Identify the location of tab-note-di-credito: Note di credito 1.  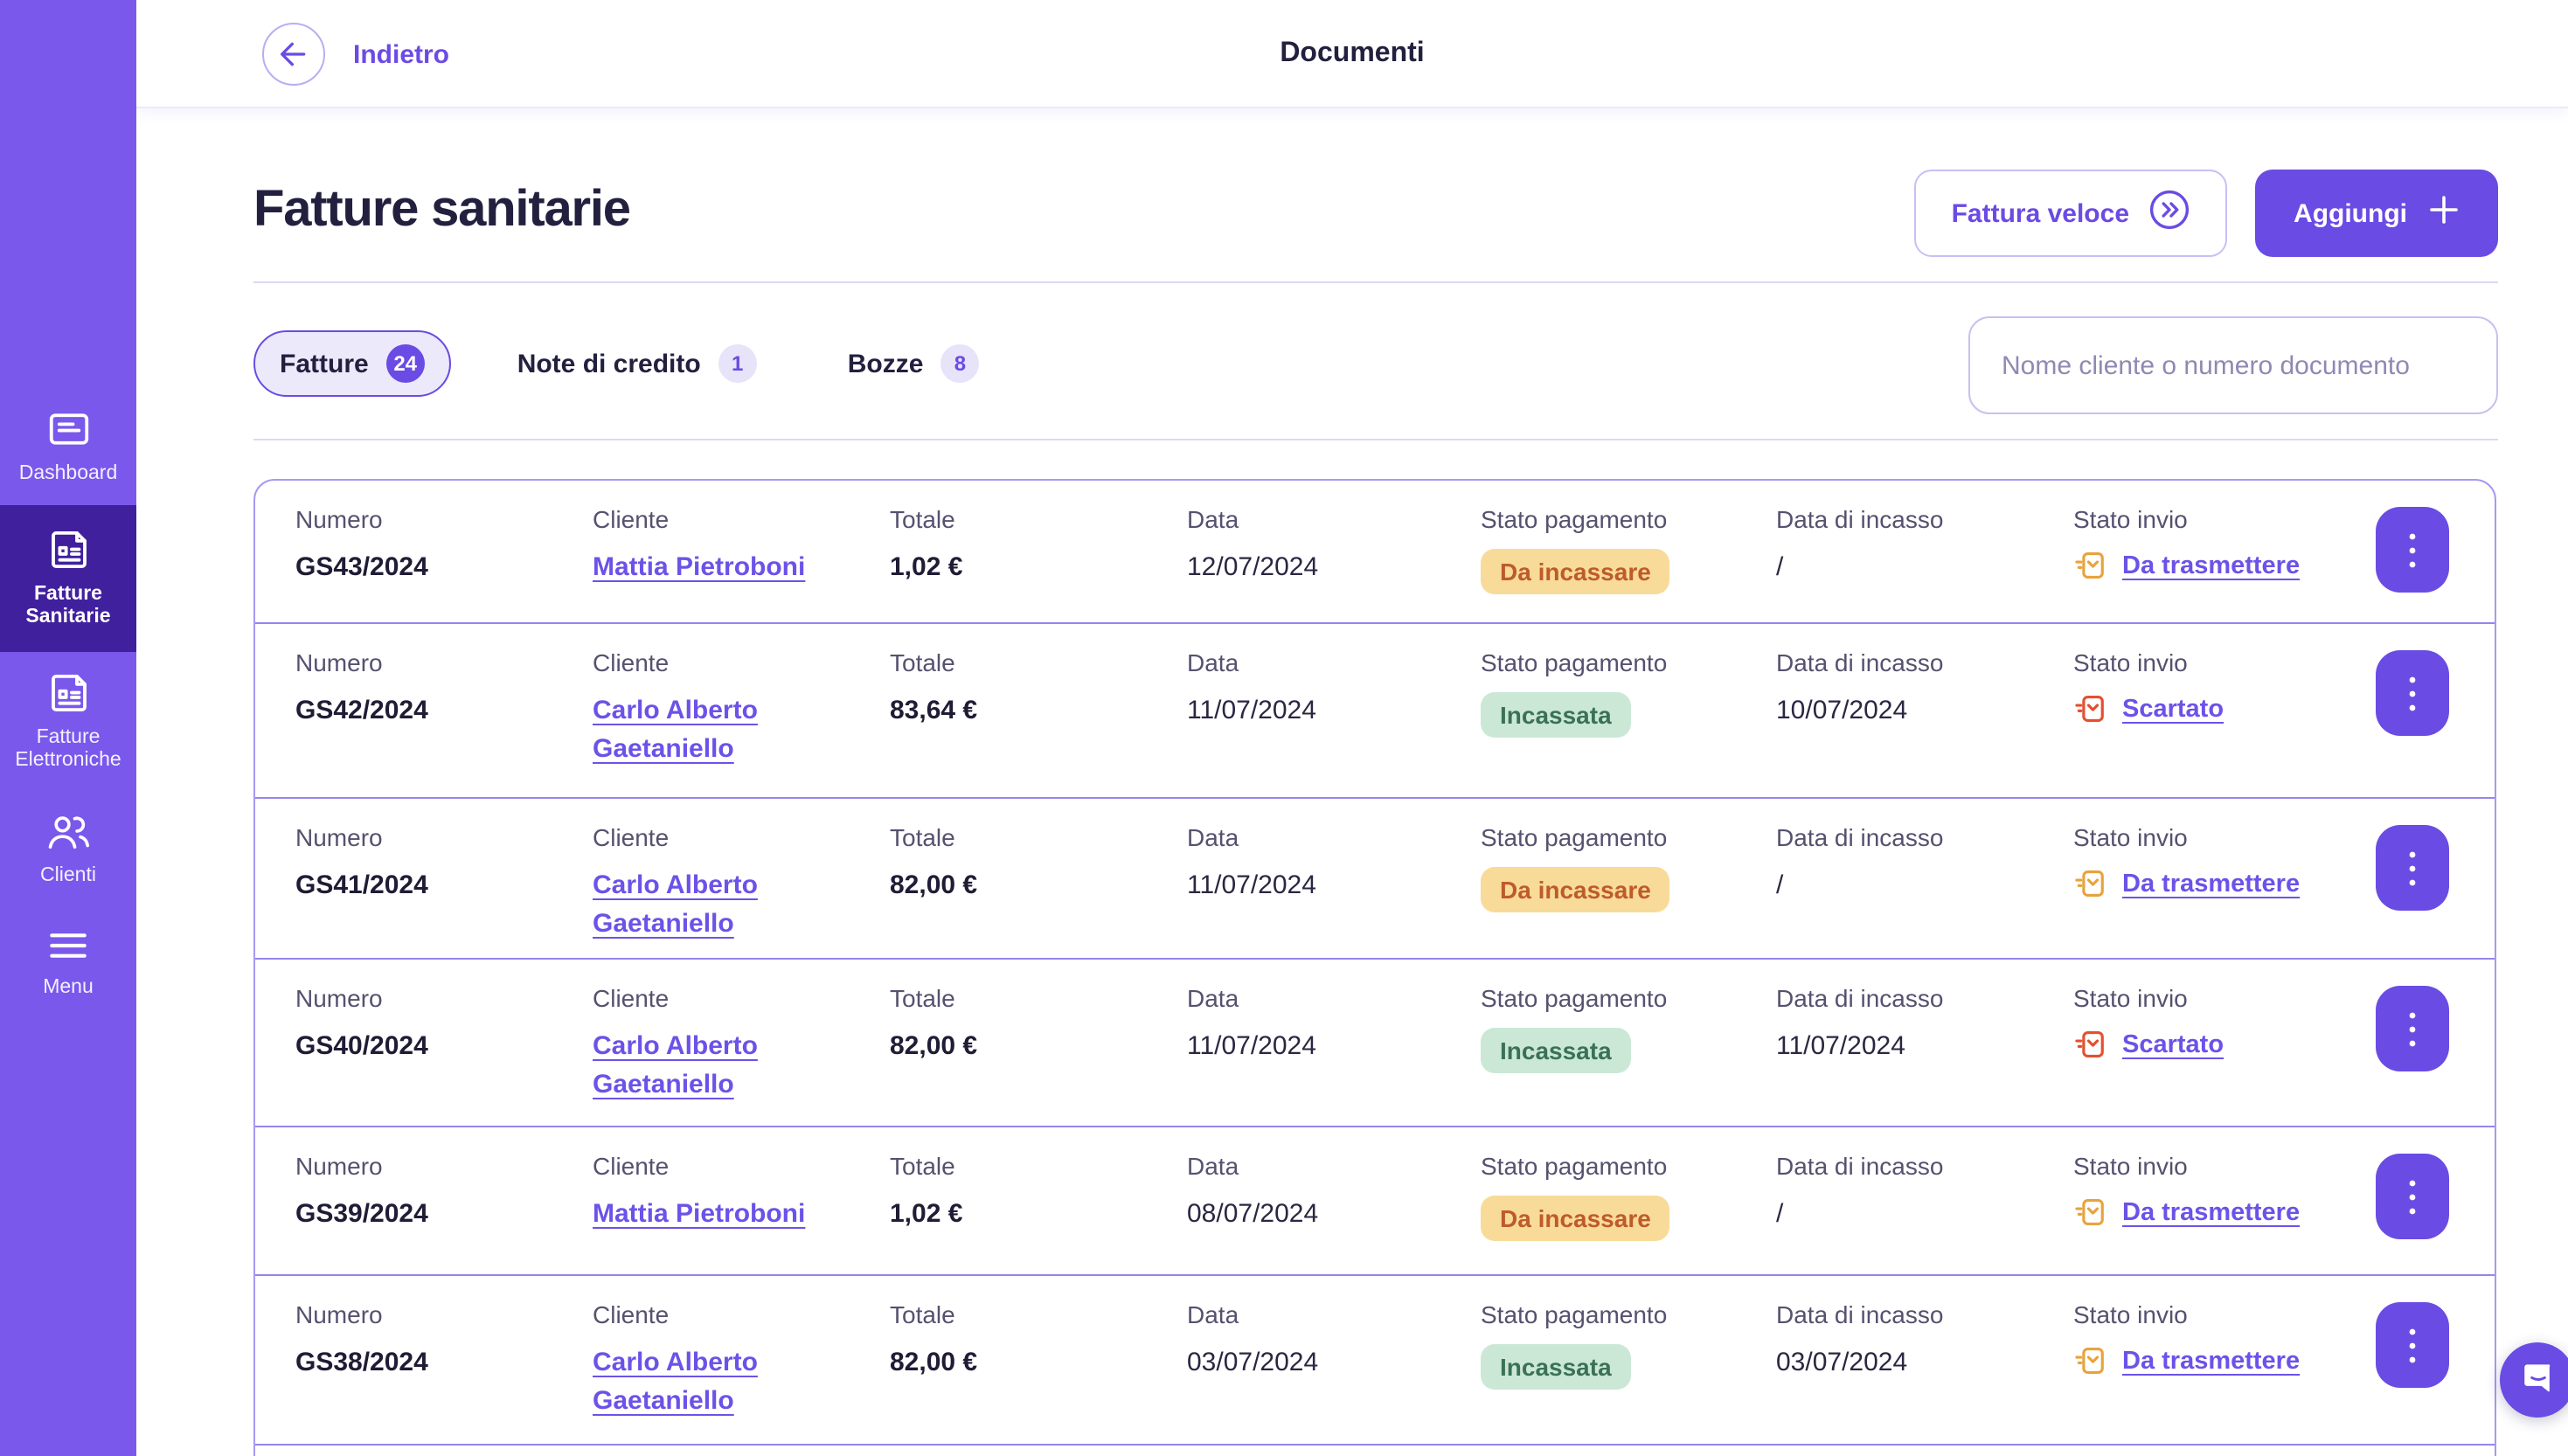
(637, 363).